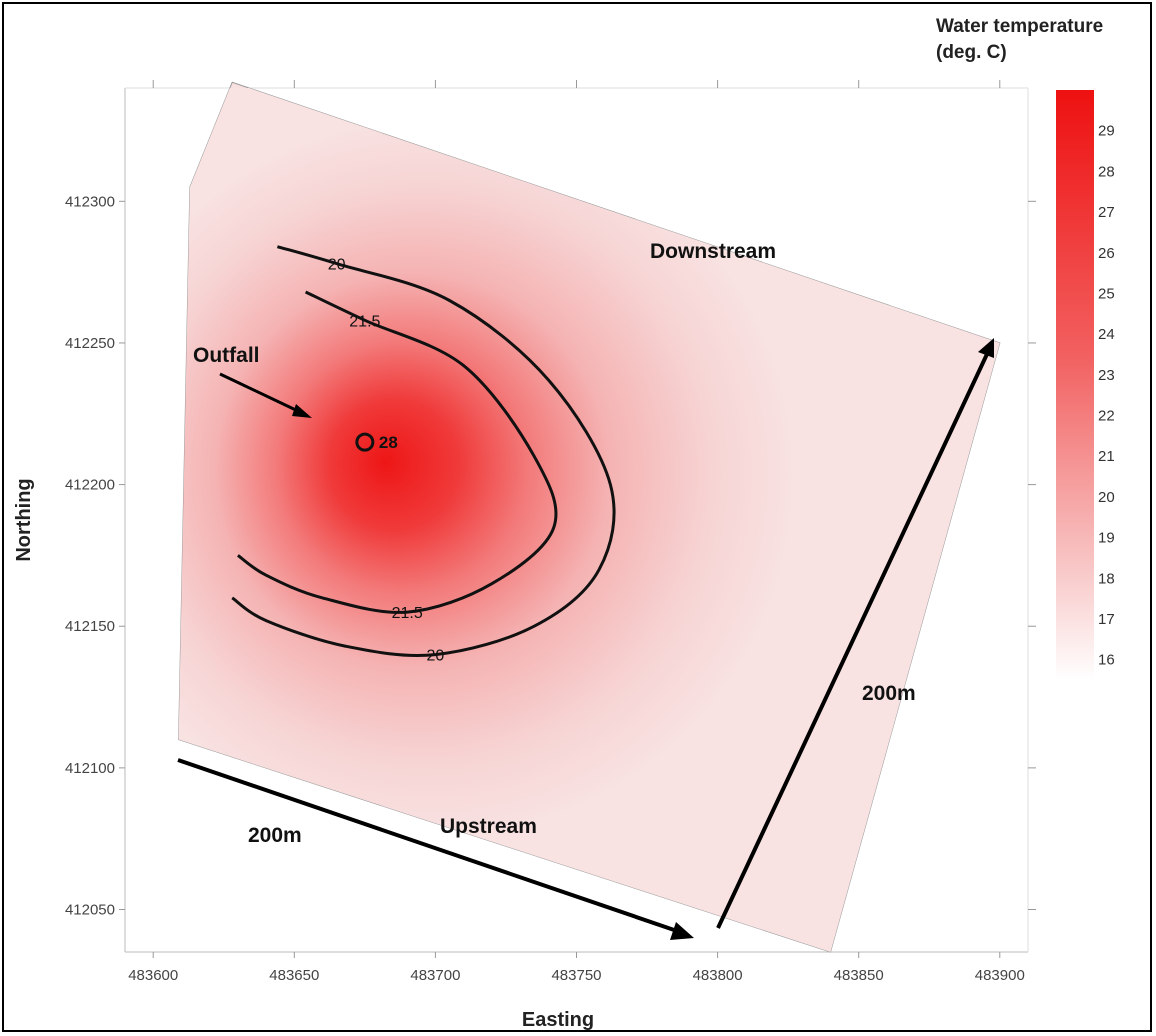 This screenshot has height=1036, width=1156. I want to click on legend-tick-label: 18, so click(1106, 578).